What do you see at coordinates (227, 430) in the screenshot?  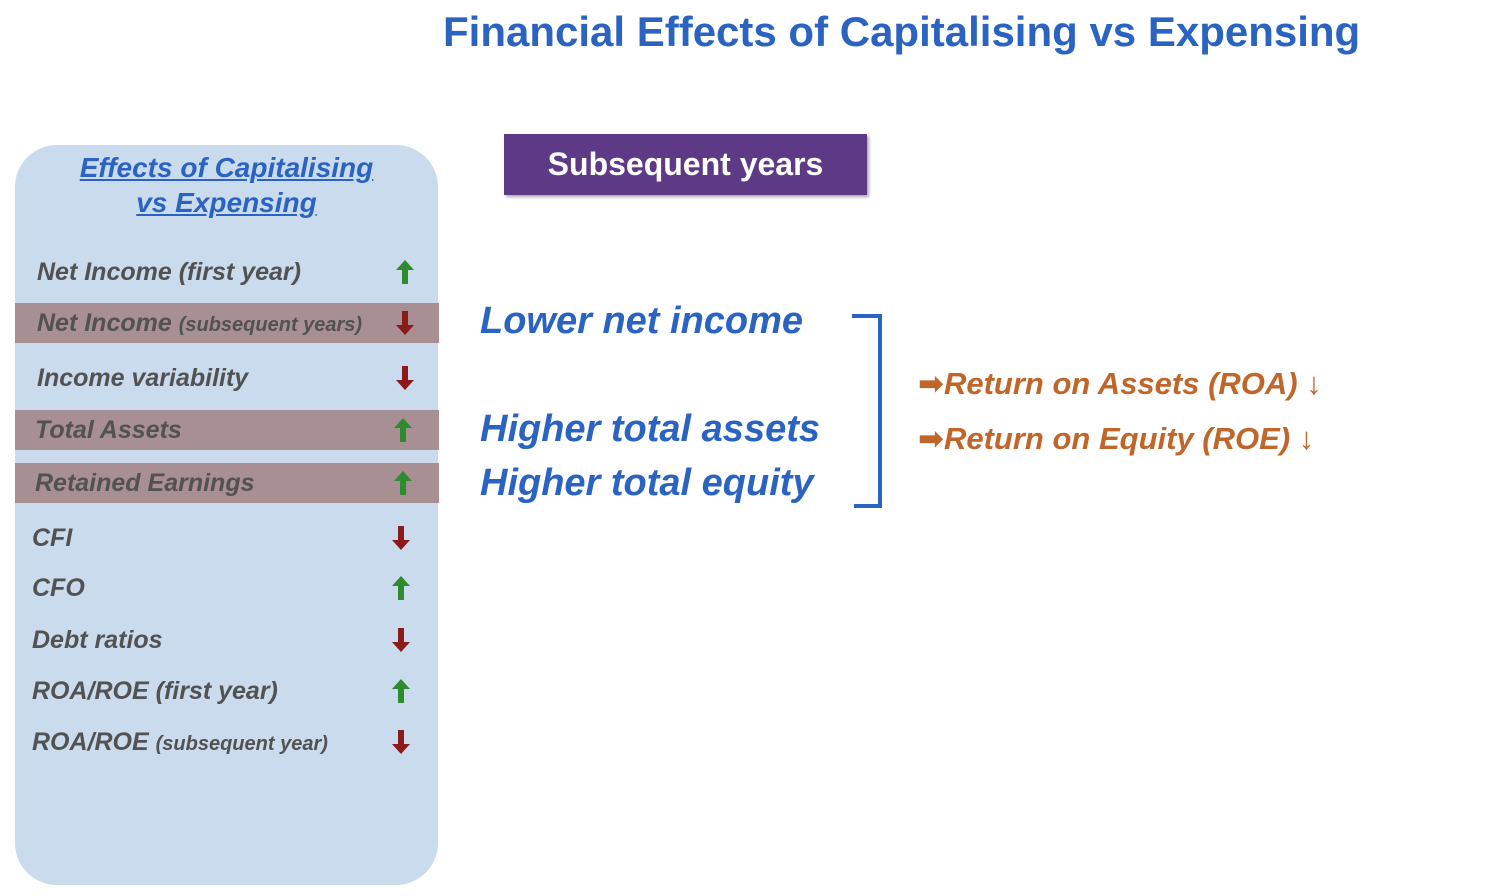 I see `effect-row-total-assets: Total Assets` at bounding box center [227, 430].